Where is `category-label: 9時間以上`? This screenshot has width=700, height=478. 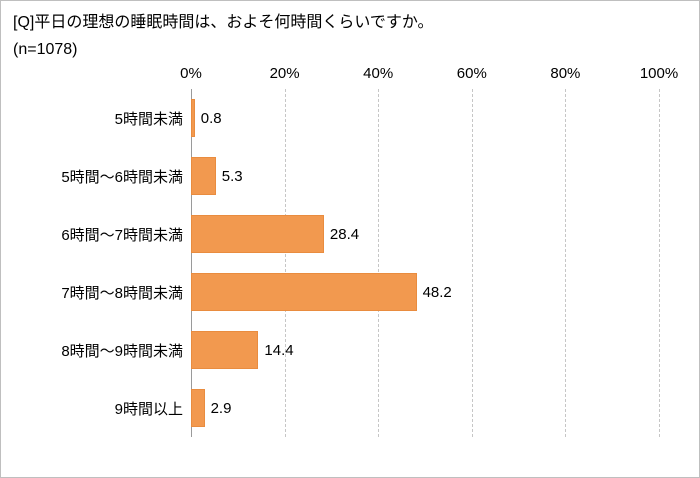 category-label: 9時間以上 is located at coordinates (148, 409).